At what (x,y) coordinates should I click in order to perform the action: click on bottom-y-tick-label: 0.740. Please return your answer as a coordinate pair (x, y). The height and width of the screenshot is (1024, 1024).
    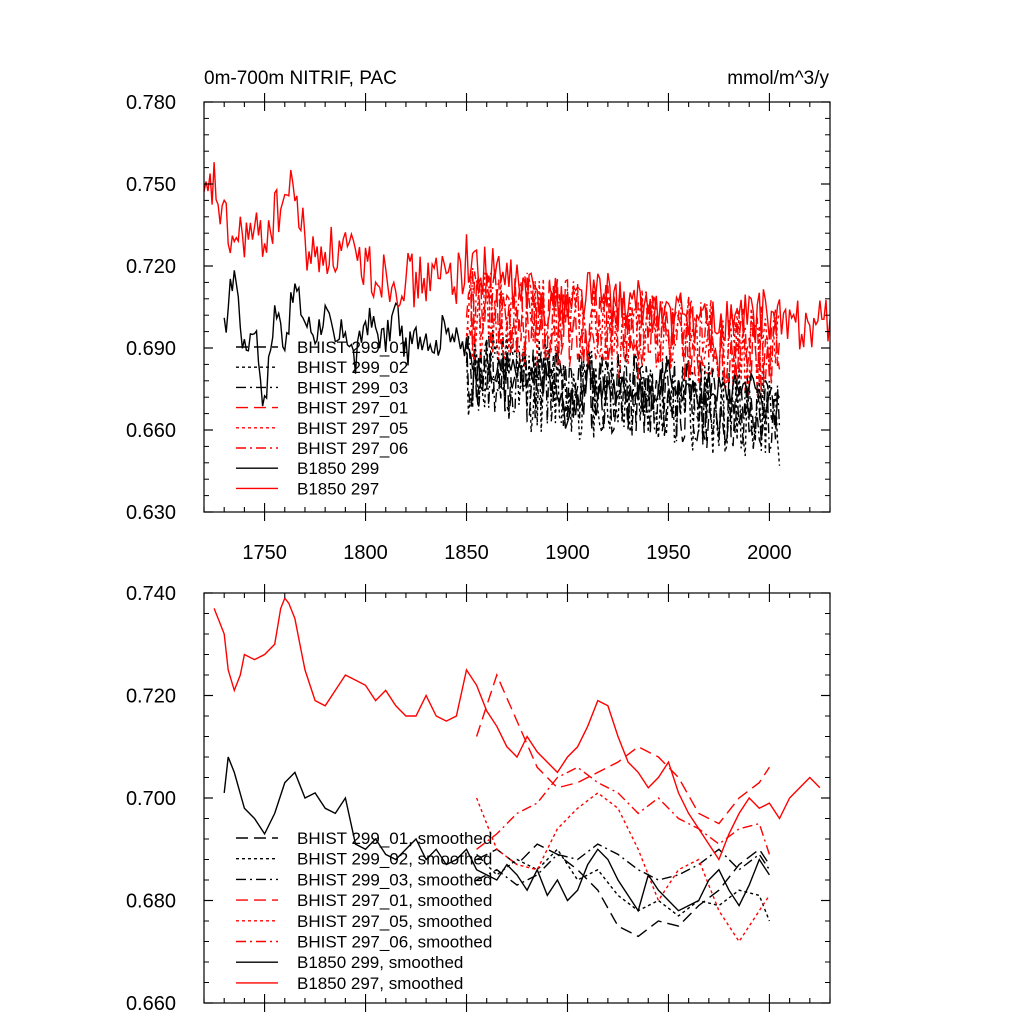
    Looking at the image, I should click on (151, 594).